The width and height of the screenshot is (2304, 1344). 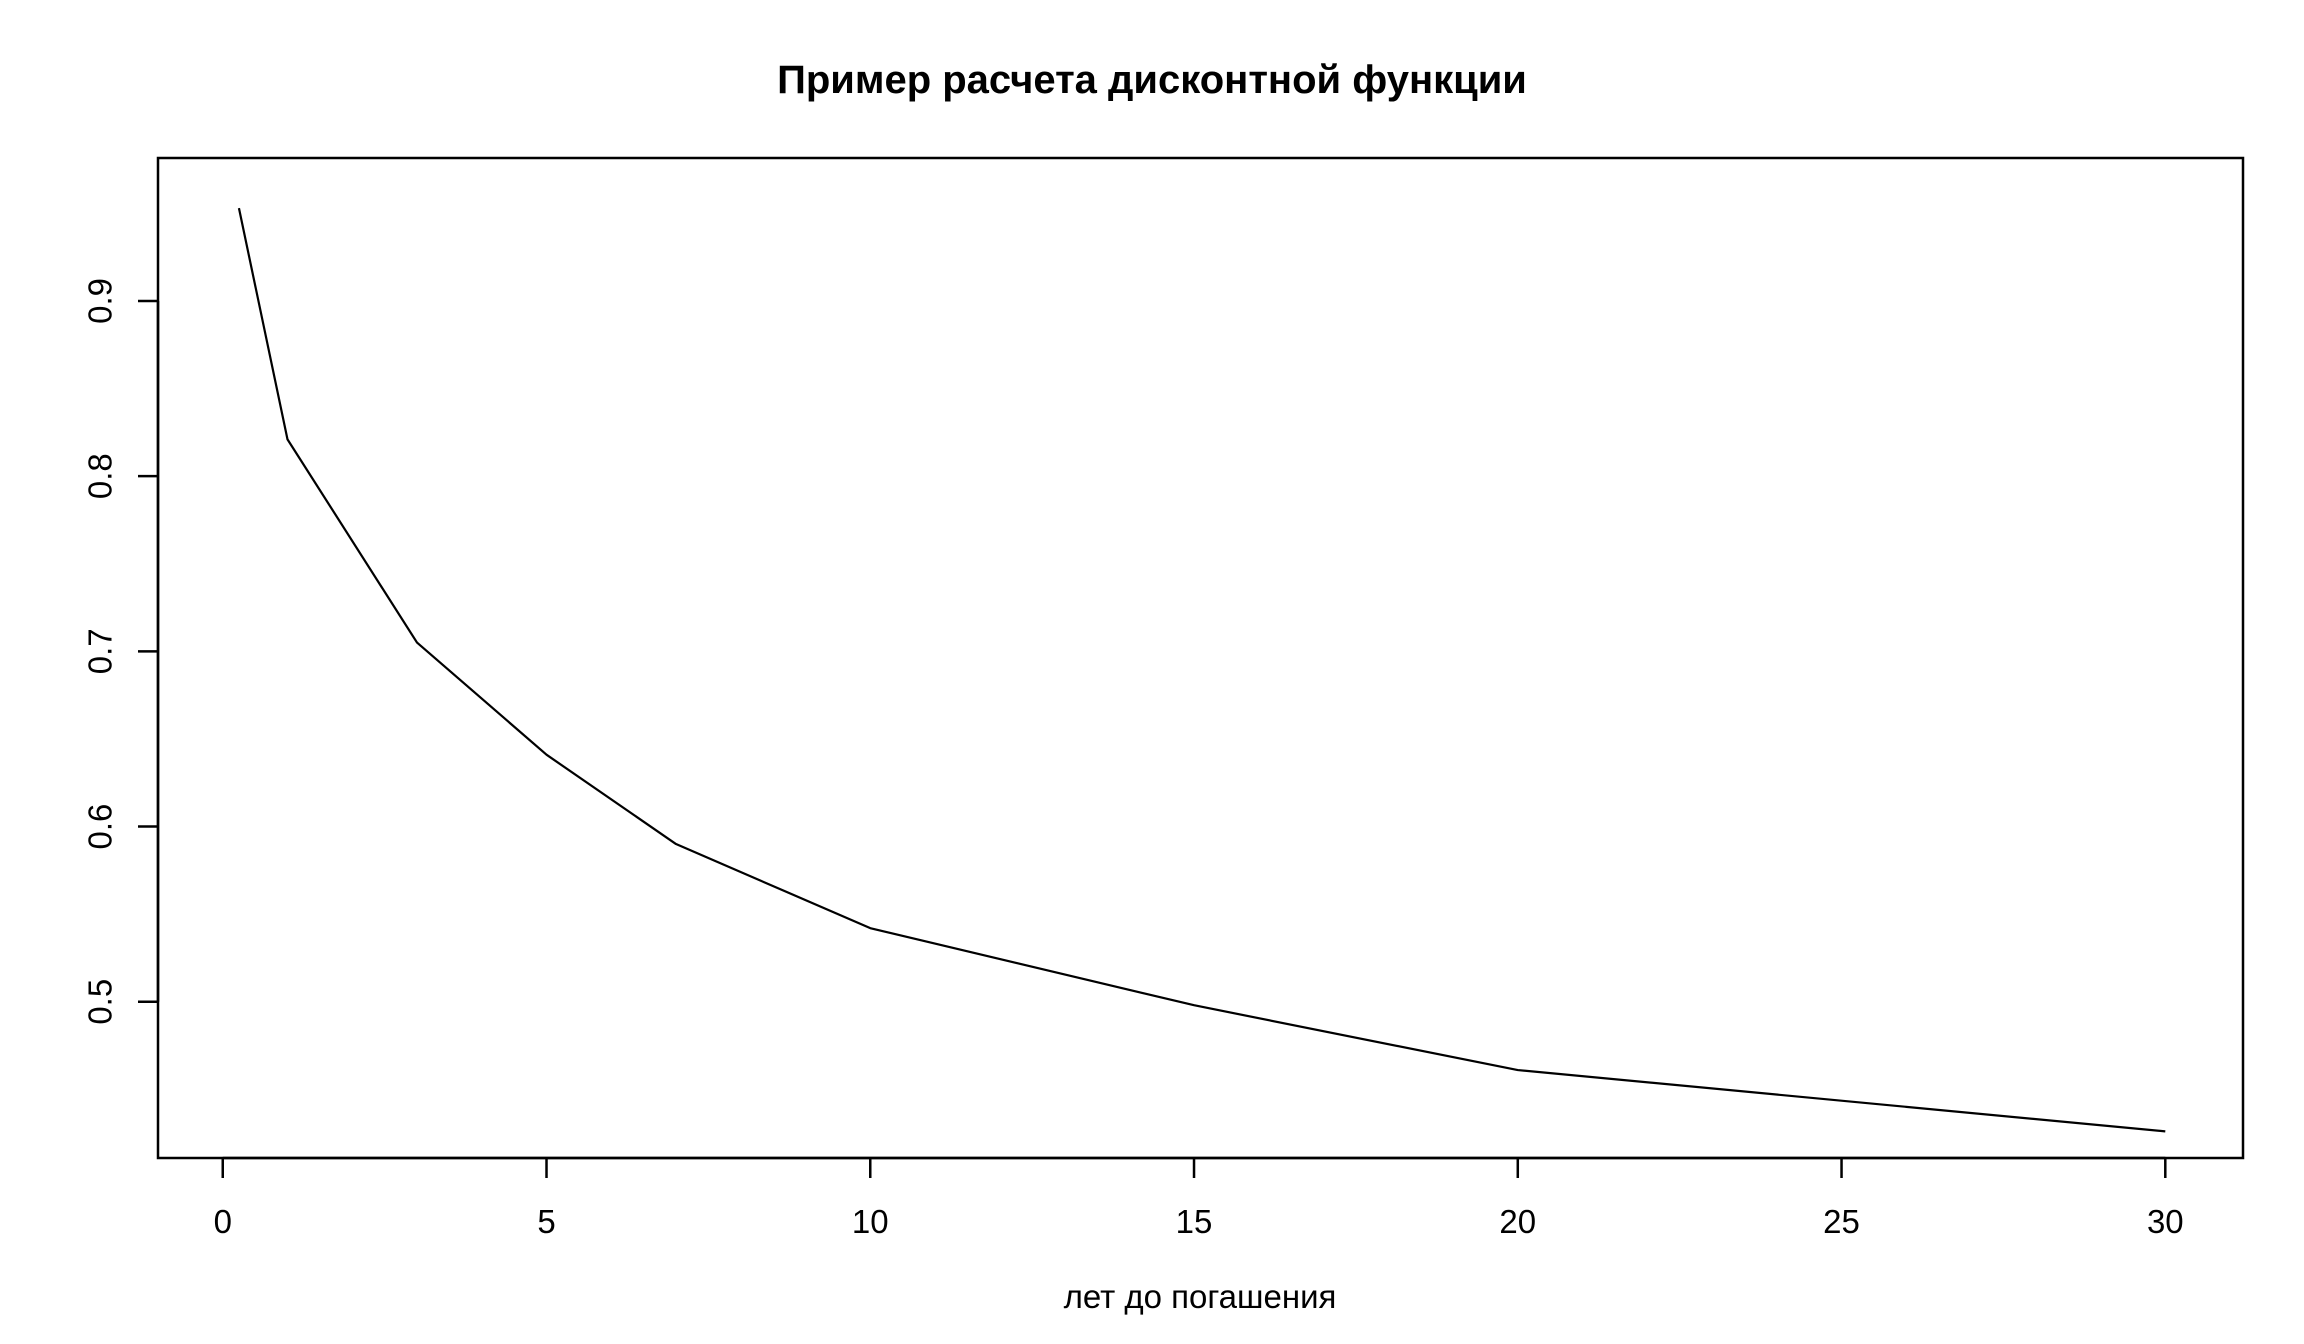 I want to click on x-tick-label: 30, so click(x=2165, y=1221).